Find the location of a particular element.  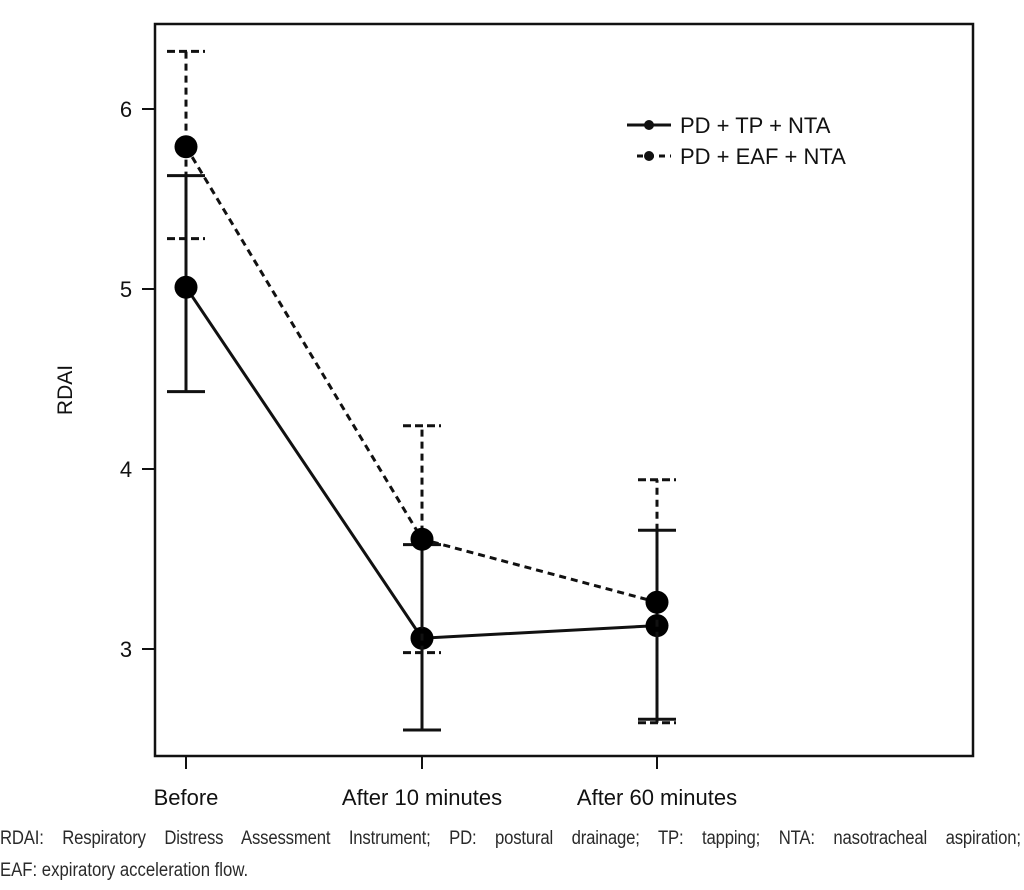

y-tick-label: 5 is located at coordinates (126, 289).